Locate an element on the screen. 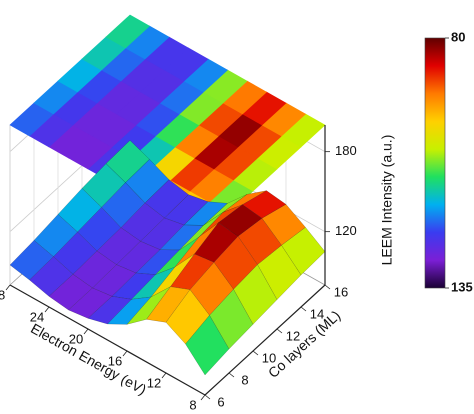 The image size is (474, 414). y-tick-label: 16 is located at coordinates (341, 291).